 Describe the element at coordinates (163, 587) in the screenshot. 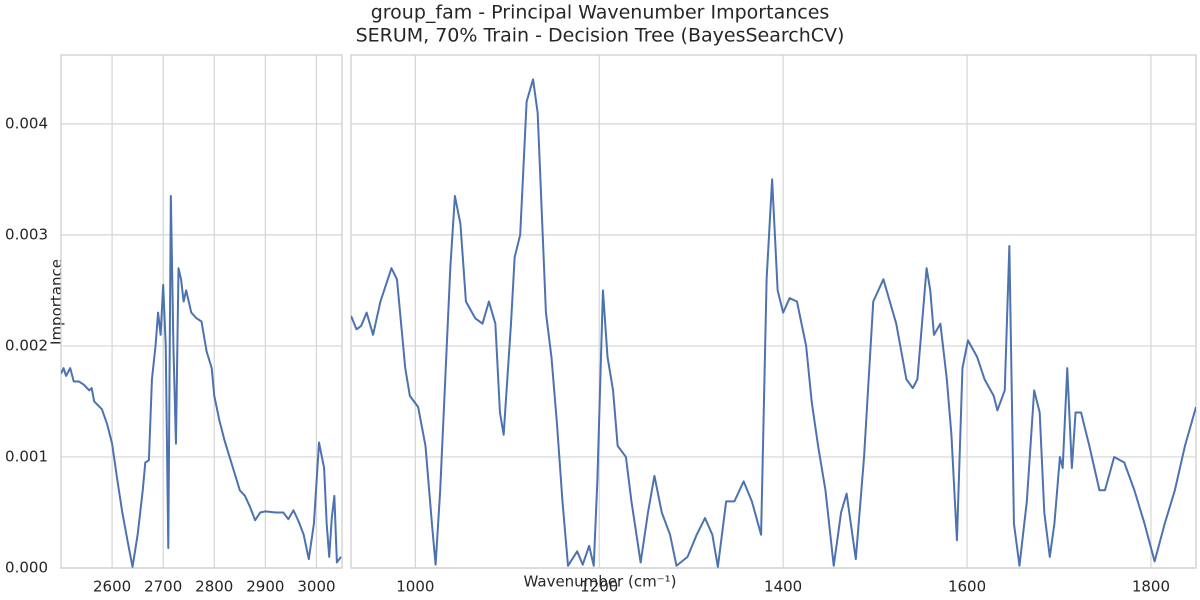

I see `x-tick-label: 2700` at that location.